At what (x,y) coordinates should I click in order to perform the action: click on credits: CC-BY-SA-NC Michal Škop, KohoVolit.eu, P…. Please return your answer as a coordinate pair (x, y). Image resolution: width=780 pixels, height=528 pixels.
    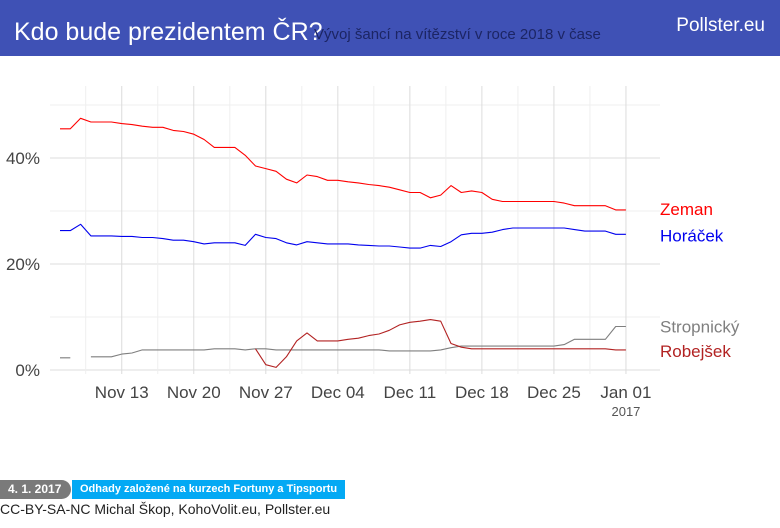
    Looking at the image, I should click on (165, 509).